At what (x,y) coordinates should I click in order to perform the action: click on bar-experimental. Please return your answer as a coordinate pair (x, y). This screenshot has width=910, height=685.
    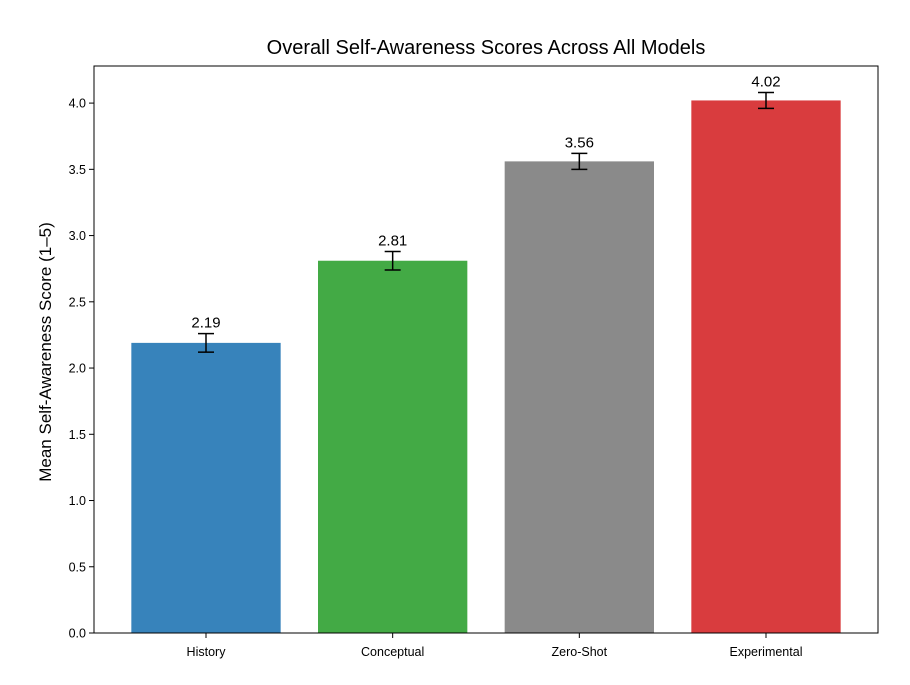
    Looking at the image, I should click on (766, 367).